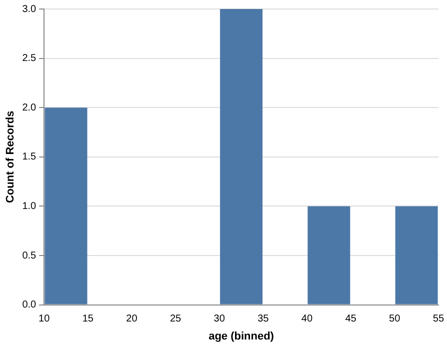 The height and width of the screenshot is (347, 447). I want to click on y-tick-label: 2.5, so click(29, 58).